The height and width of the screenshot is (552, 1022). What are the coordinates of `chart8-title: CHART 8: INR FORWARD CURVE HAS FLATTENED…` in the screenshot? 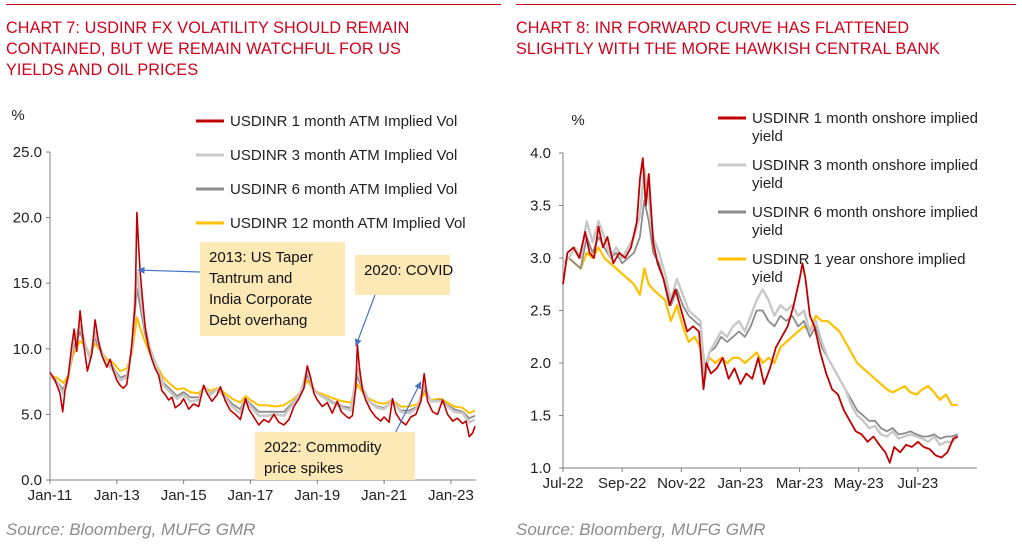 It's located at (728, 39).